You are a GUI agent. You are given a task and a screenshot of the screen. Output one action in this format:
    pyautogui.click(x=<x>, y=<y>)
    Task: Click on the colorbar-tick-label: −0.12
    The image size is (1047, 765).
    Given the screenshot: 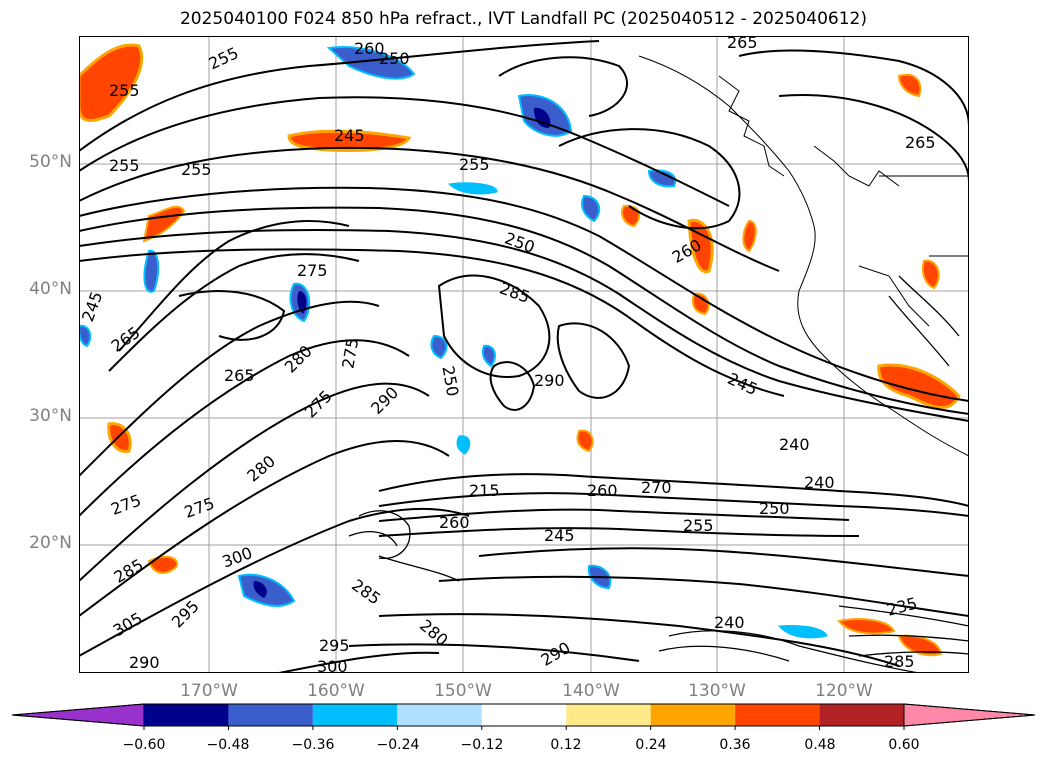 What is the action you would take?
    pyautogui.click(x=482, y=745)
    